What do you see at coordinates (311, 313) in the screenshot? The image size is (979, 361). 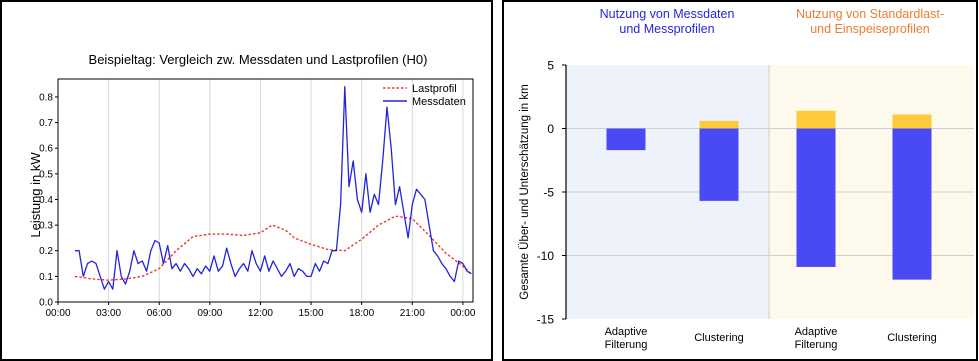 I see `line-chart-x-tick-label: 15:00` at bounding box center [311, 313].